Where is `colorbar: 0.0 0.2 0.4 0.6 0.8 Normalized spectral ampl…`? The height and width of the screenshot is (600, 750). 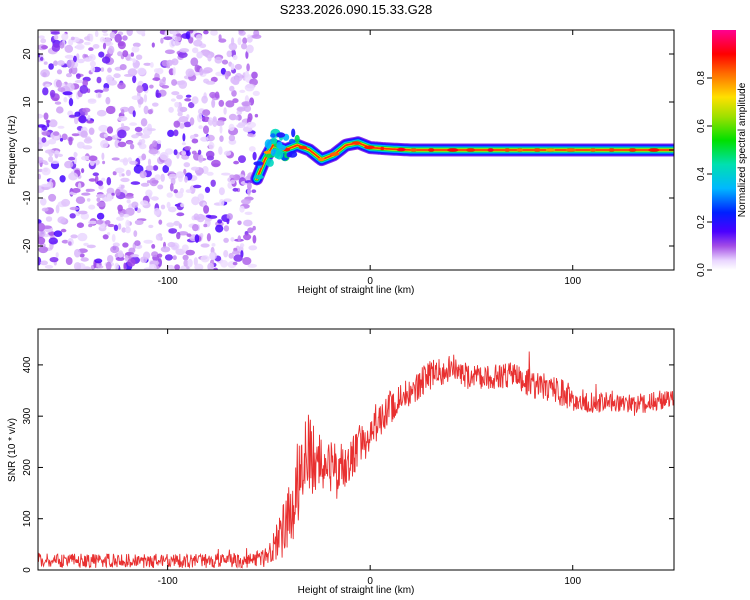 colorbar: 0.0 0.2 0.4 0.6 0.8 Normalized spectral ampl… is located at coordinates (722, 153).